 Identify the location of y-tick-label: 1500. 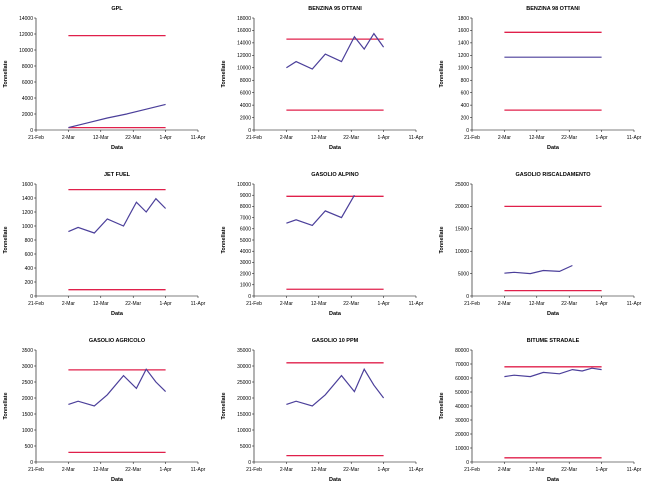
(27, 415).